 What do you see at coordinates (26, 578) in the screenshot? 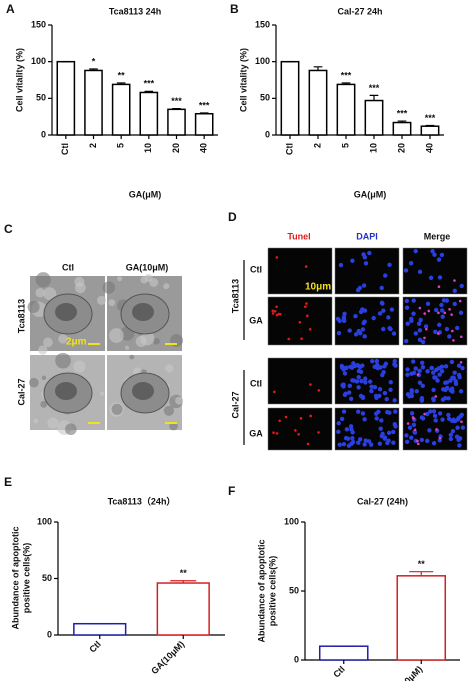
I see `y-axis-label: positive cells(%)` at bounding box center [26, 578].